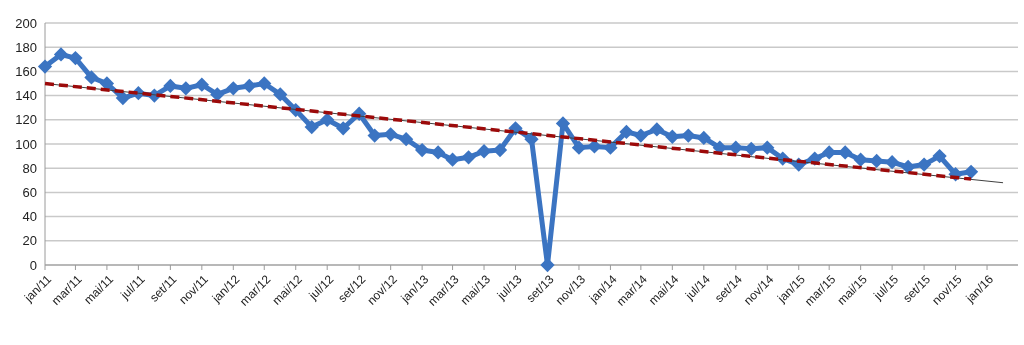 The image size is (1024, 345). I want to click on y-tick-label: 40, so click(29, 217).